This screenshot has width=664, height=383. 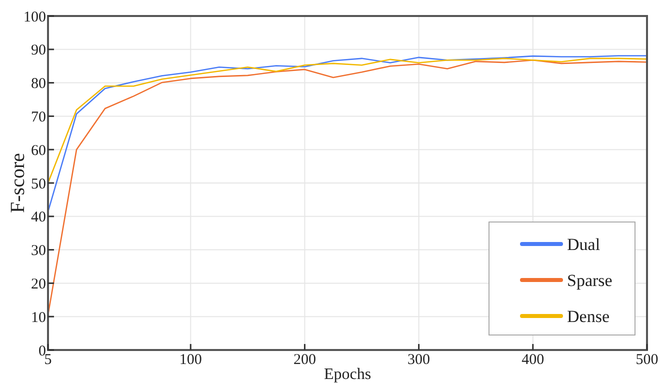 I want to click on y-tick-label: 70, so click(x=38, y=117).